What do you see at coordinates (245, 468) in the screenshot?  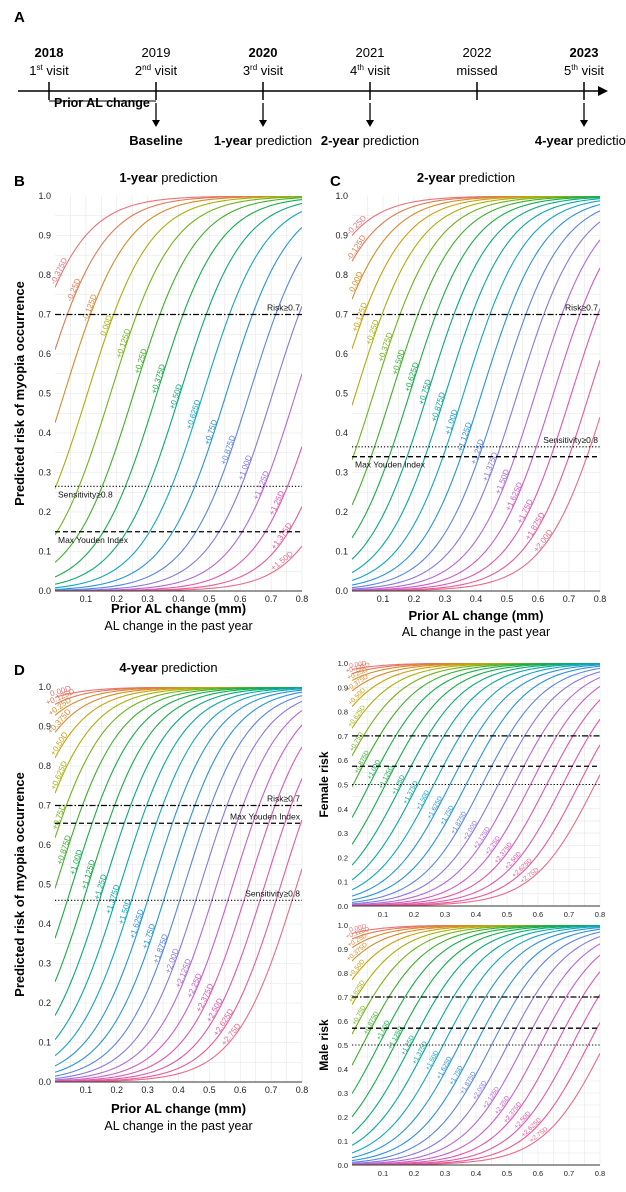 I see `curve-label: +1.00D` at bounding box center [245, 468].